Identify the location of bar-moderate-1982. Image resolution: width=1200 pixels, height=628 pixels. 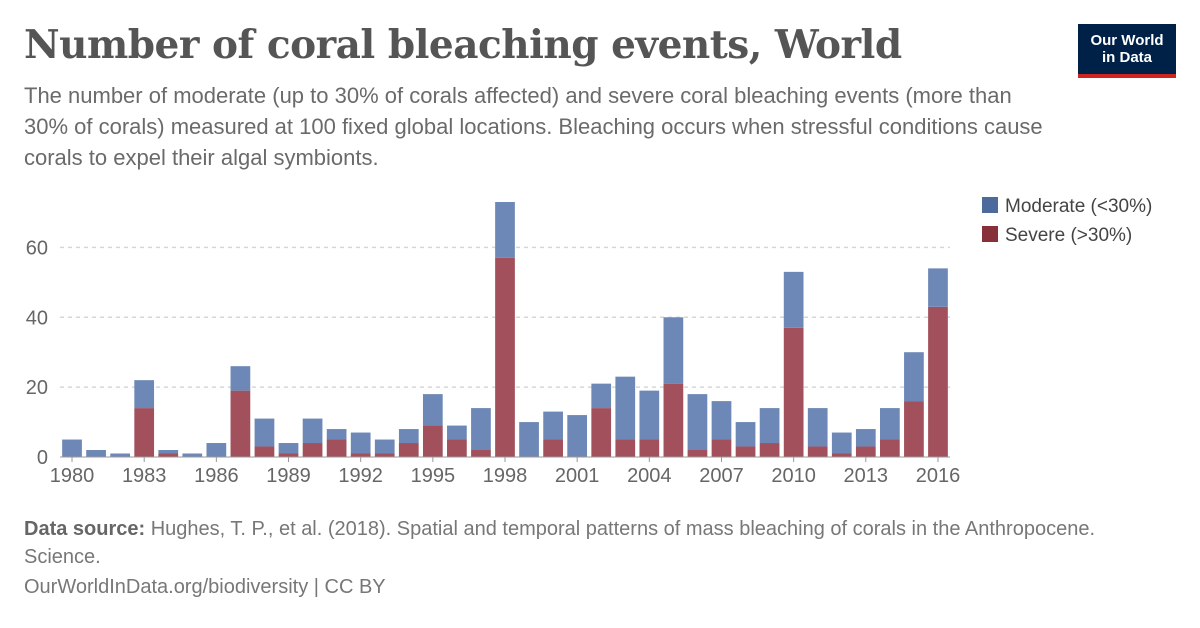
(120, 455).